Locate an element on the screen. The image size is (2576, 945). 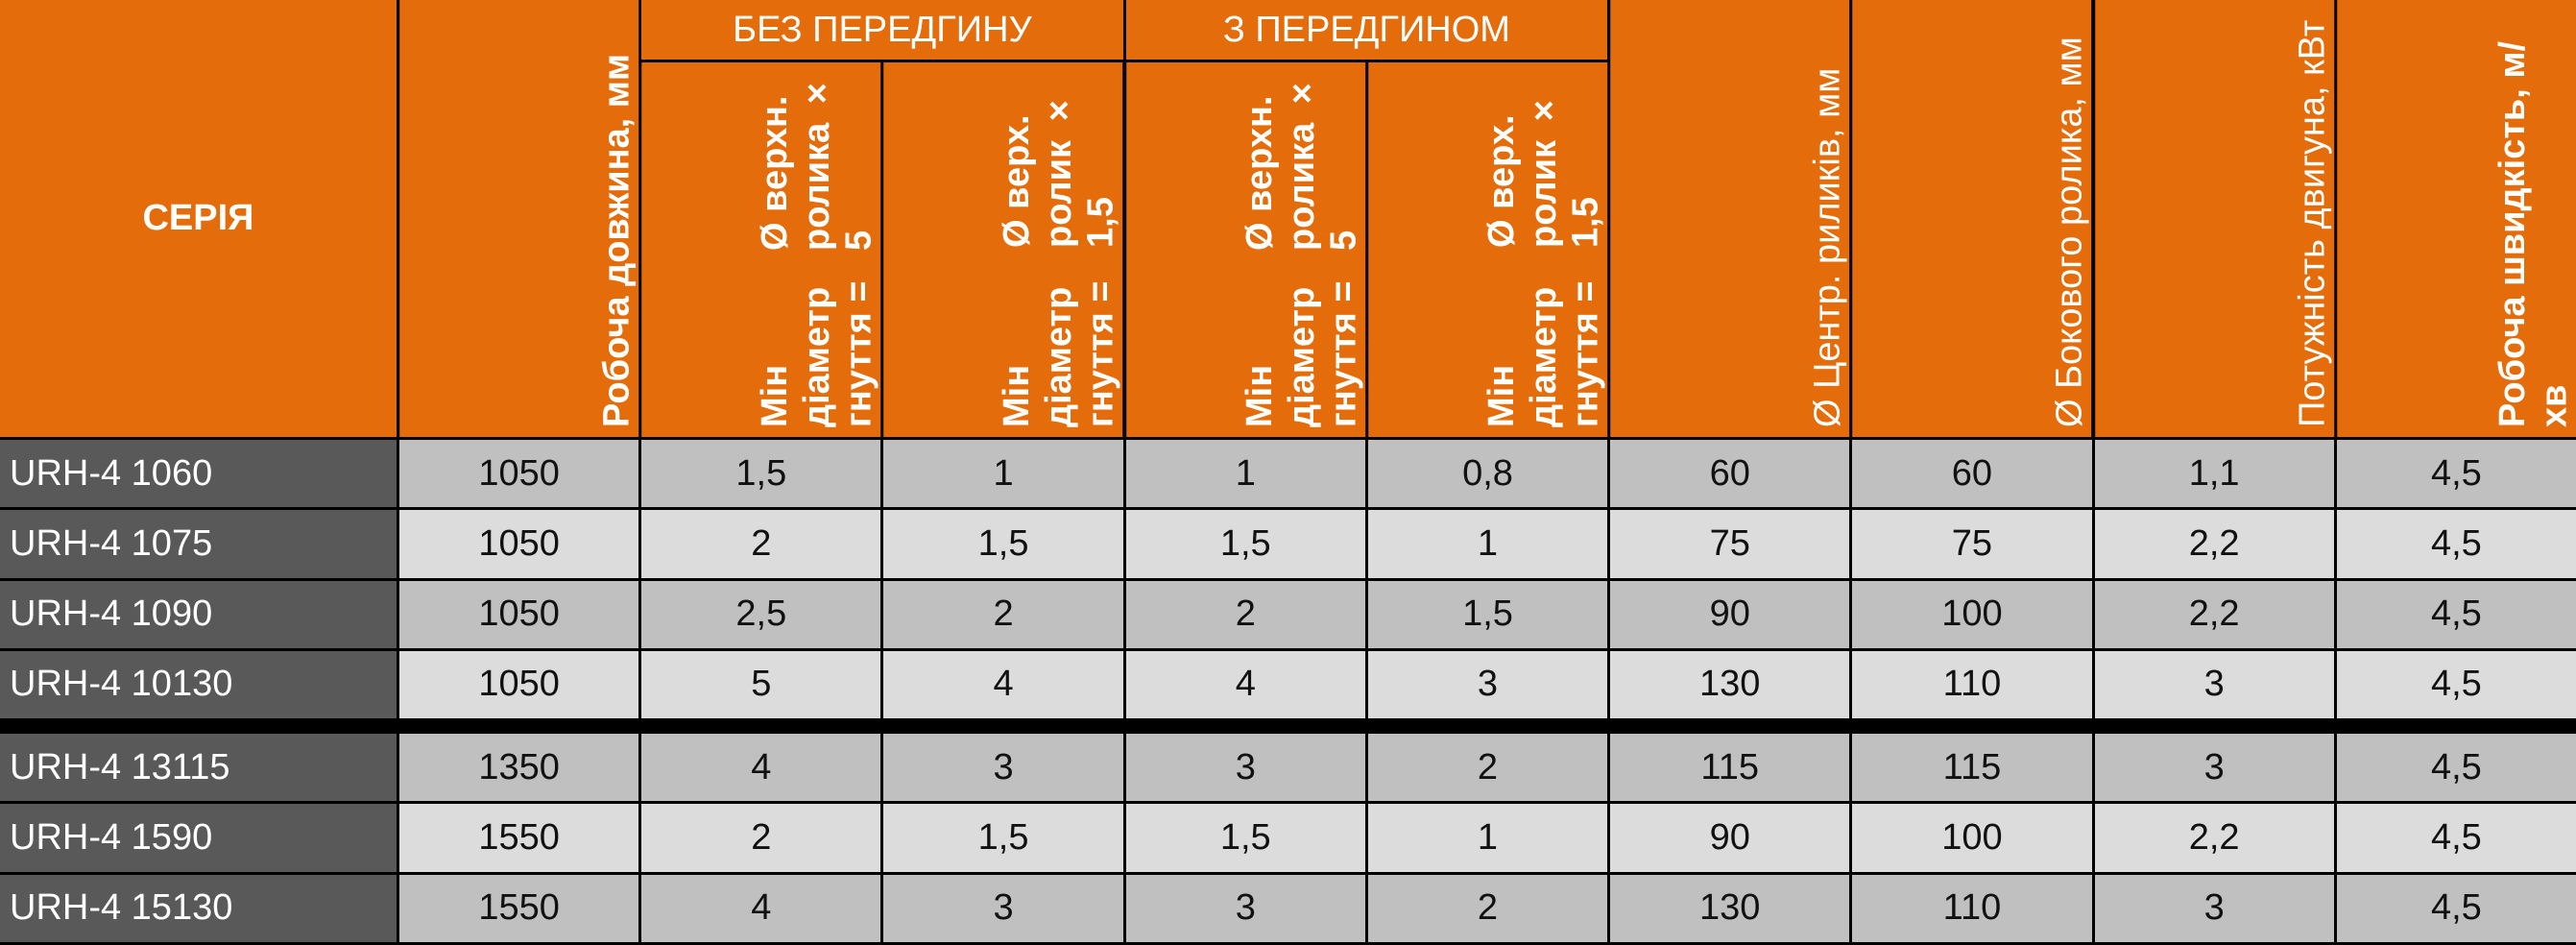
header-group-without-prebend: БЕЗ ПЕРЕДГИНУ is located at coordinates (882, 30).